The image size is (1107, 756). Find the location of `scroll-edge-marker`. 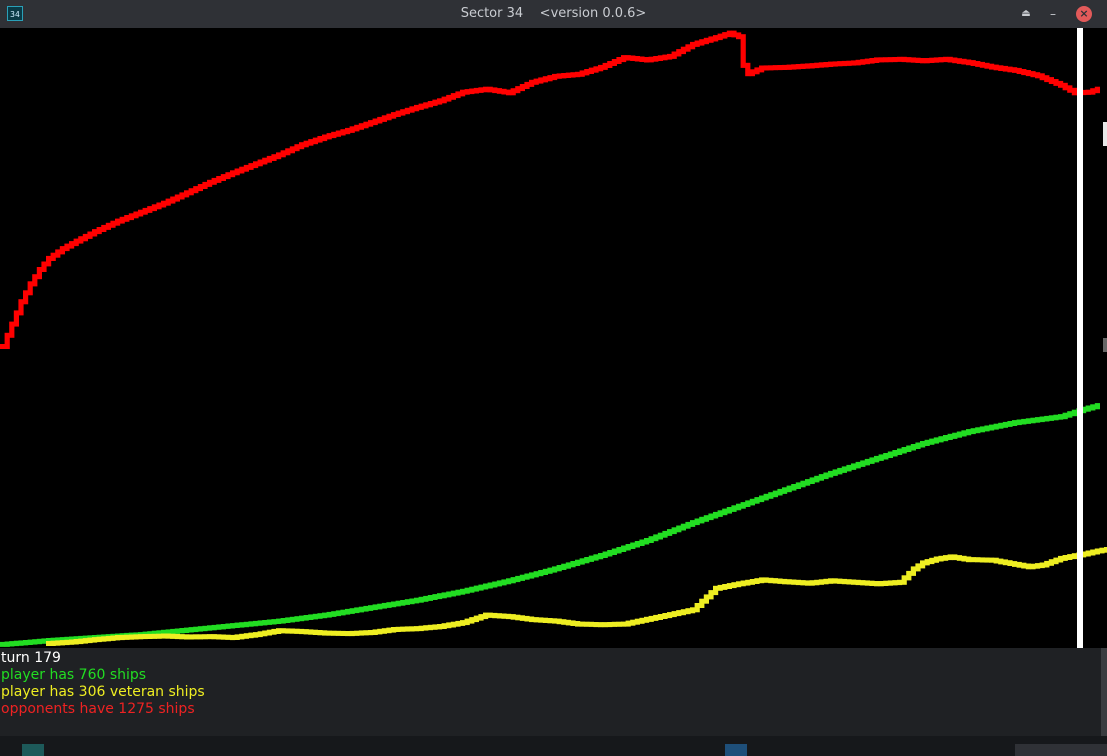

scroll-edge-marker is located at coordinates (1105, 345).